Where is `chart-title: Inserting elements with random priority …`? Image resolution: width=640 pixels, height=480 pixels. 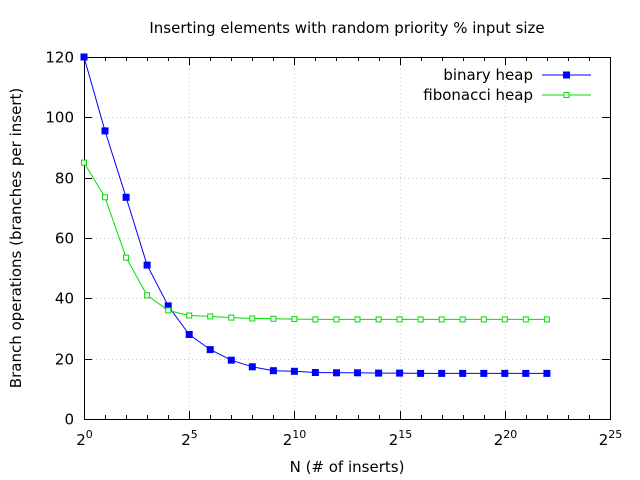 chart-title: Inserting elements with random priority … is located at coordinates (346, 28).